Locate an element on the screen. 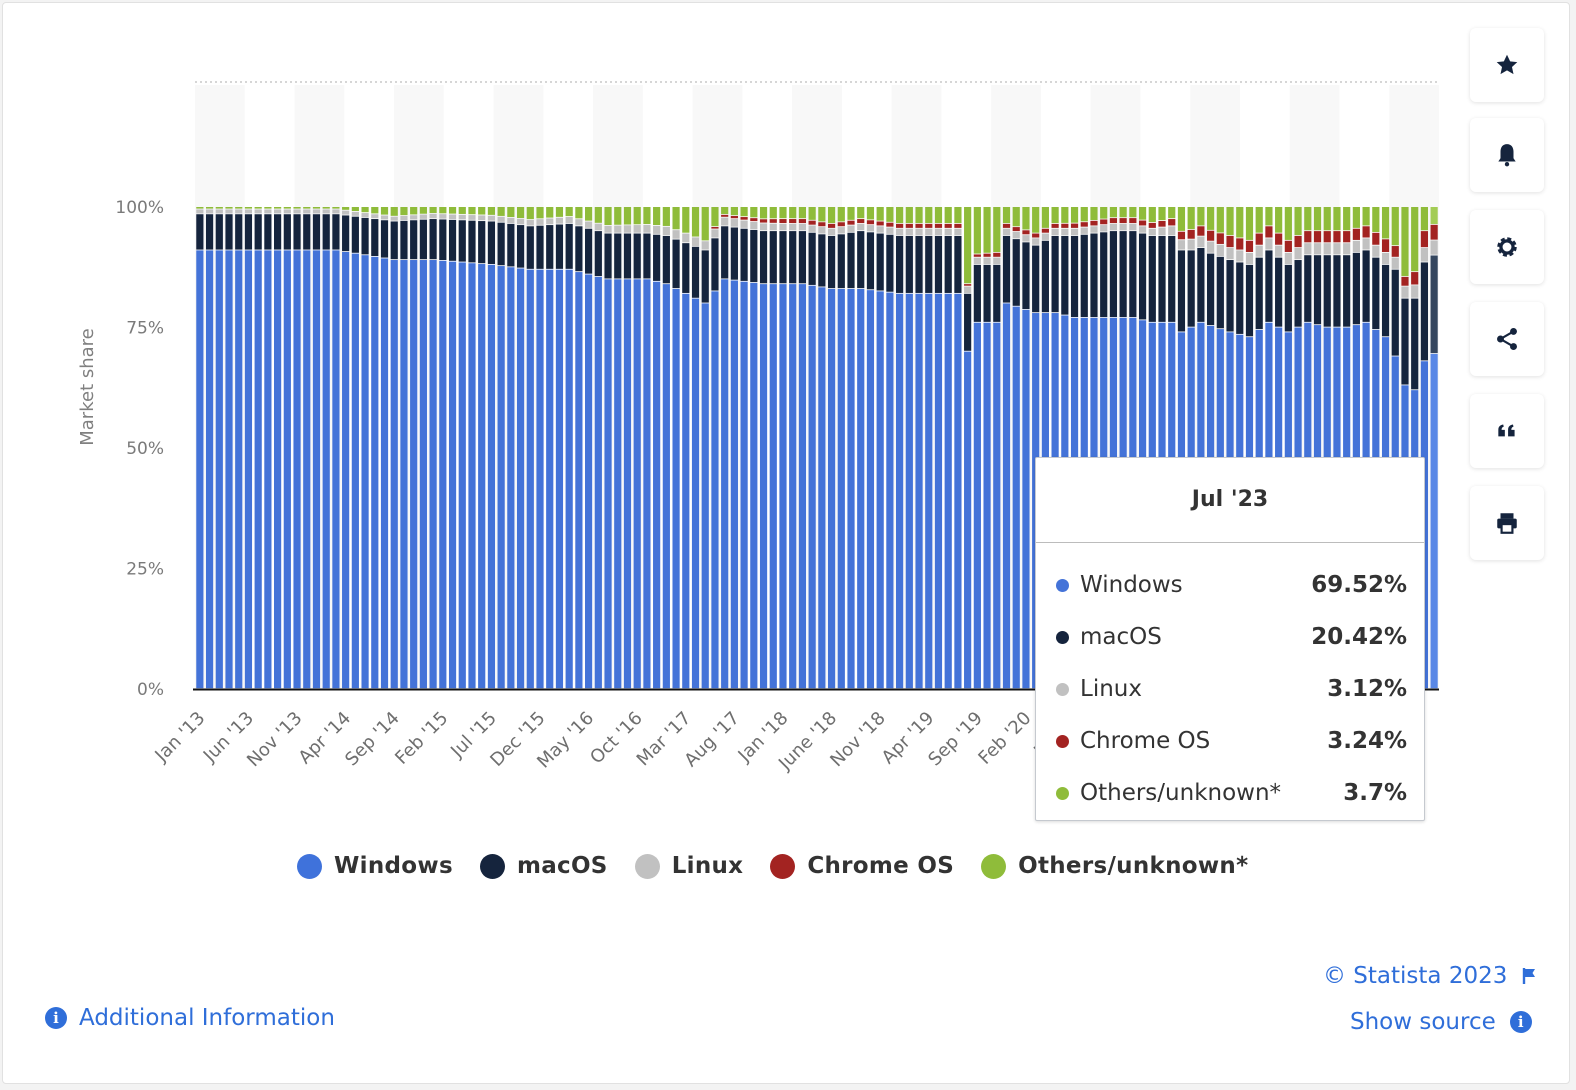 This screenshot has width=1576, height=1090. show-source-link: Show source i is located at coordinates (1441, 1022).